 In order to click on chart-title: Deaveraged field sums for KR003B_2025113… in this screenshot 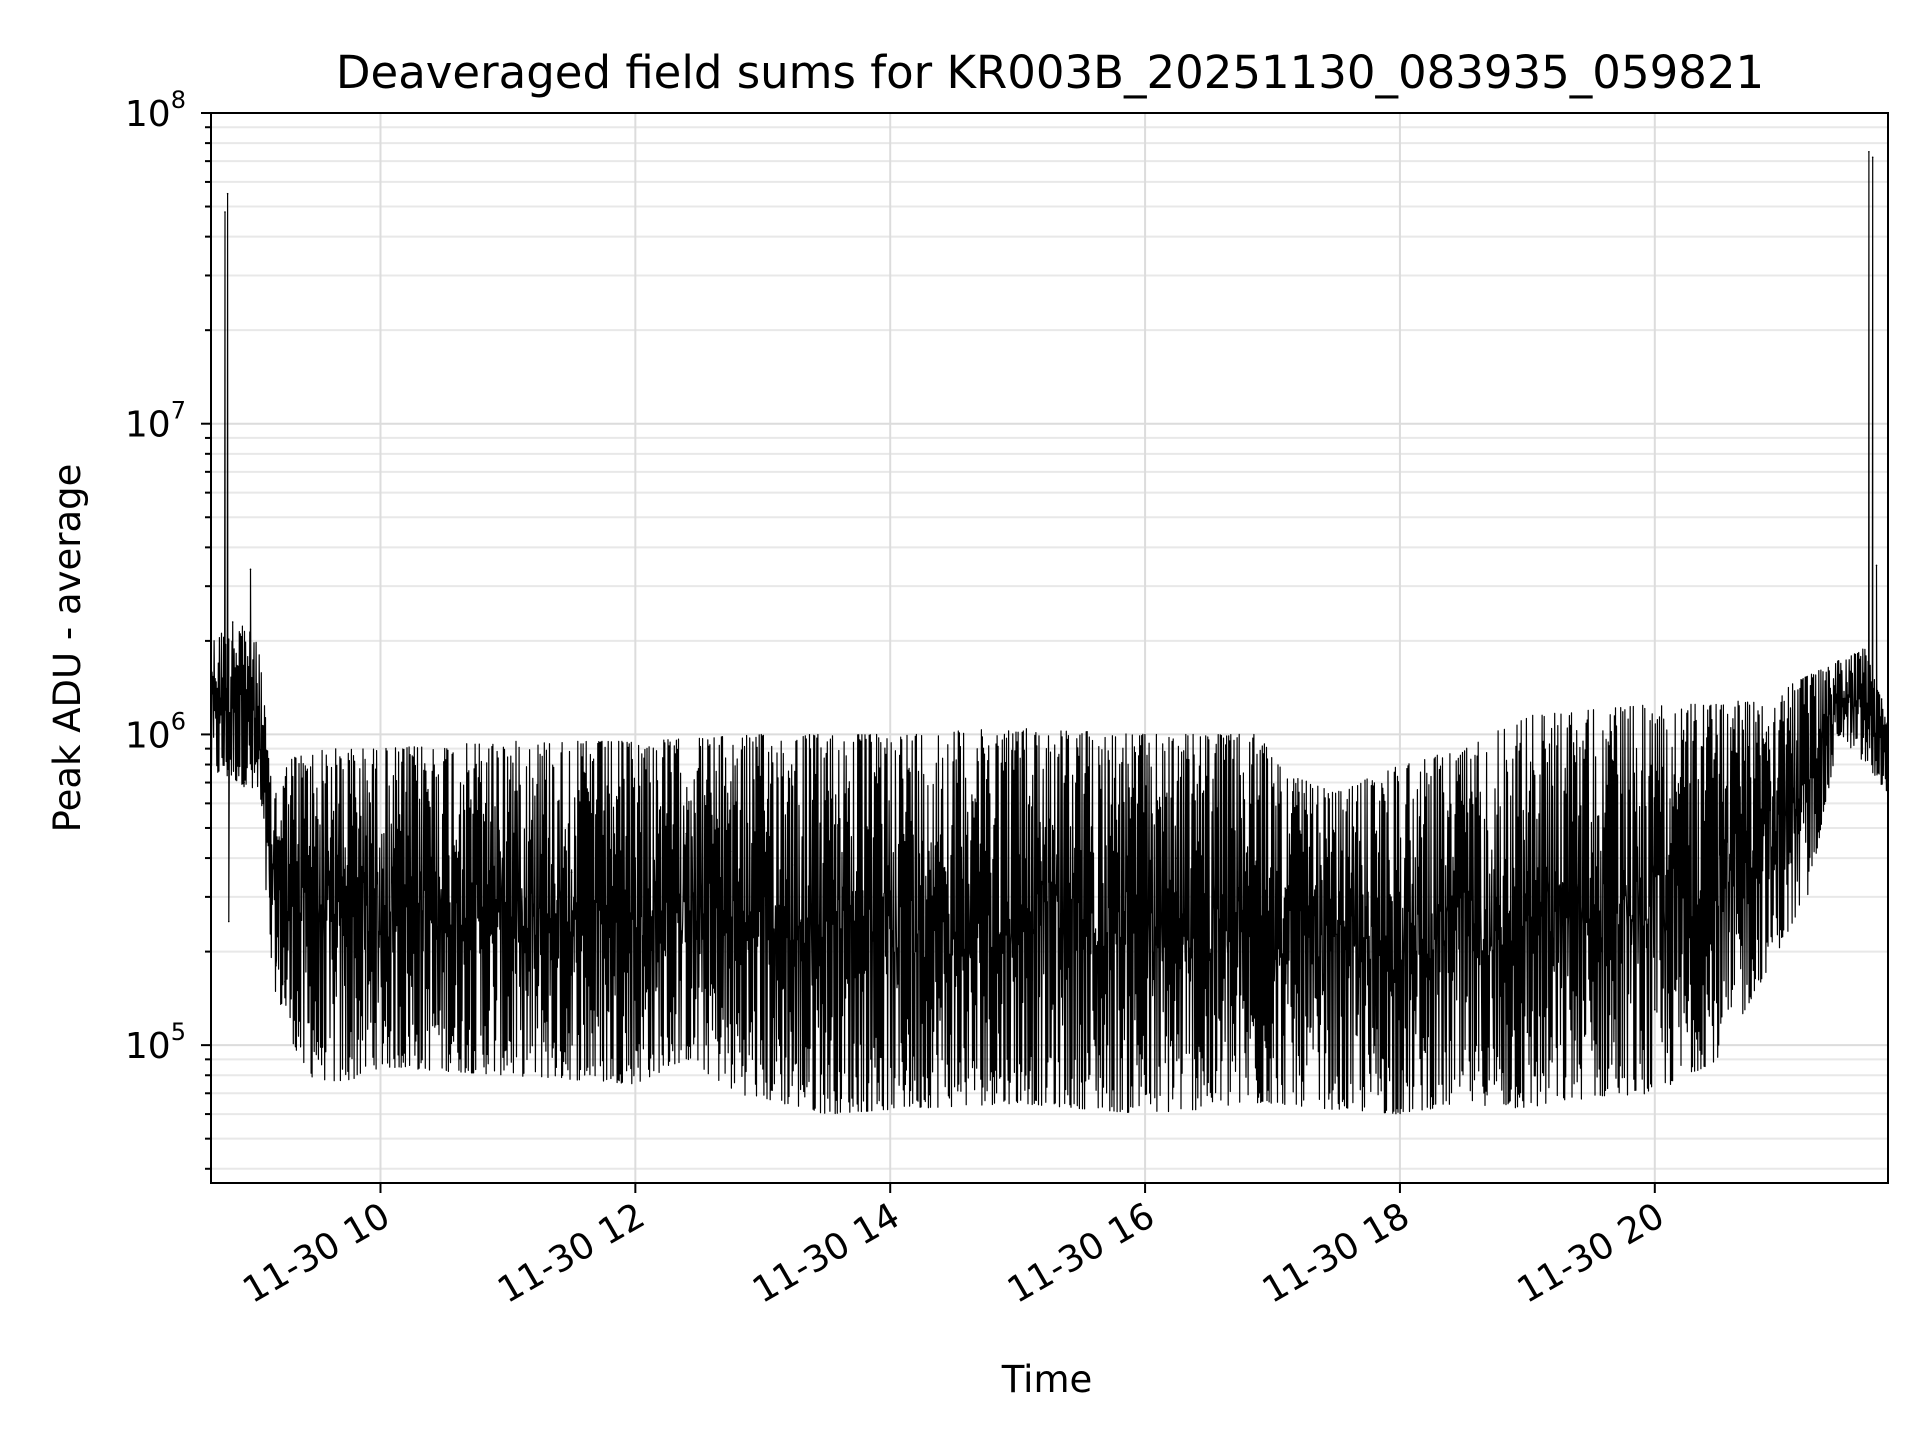, I will do `click(1050, 72)`.